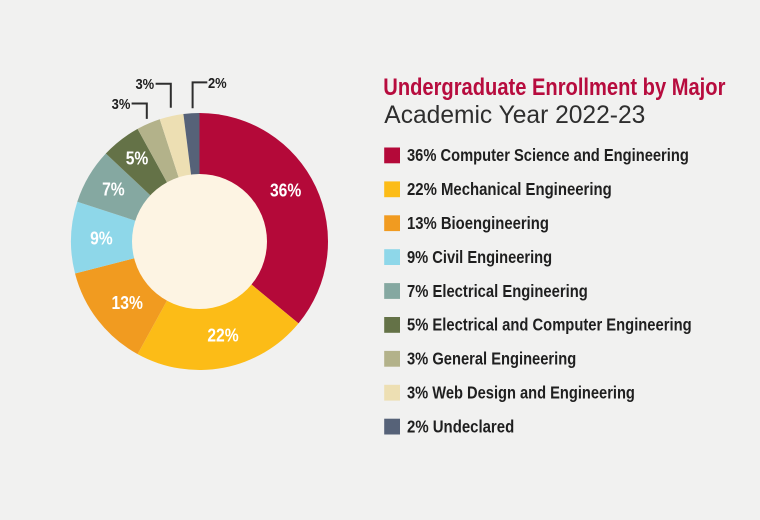 The image size is (760, 520). What do you see at coordinates (223, 335) in the screenshot?
I see `svg-text: 22%` at bounding box center [223, 335].